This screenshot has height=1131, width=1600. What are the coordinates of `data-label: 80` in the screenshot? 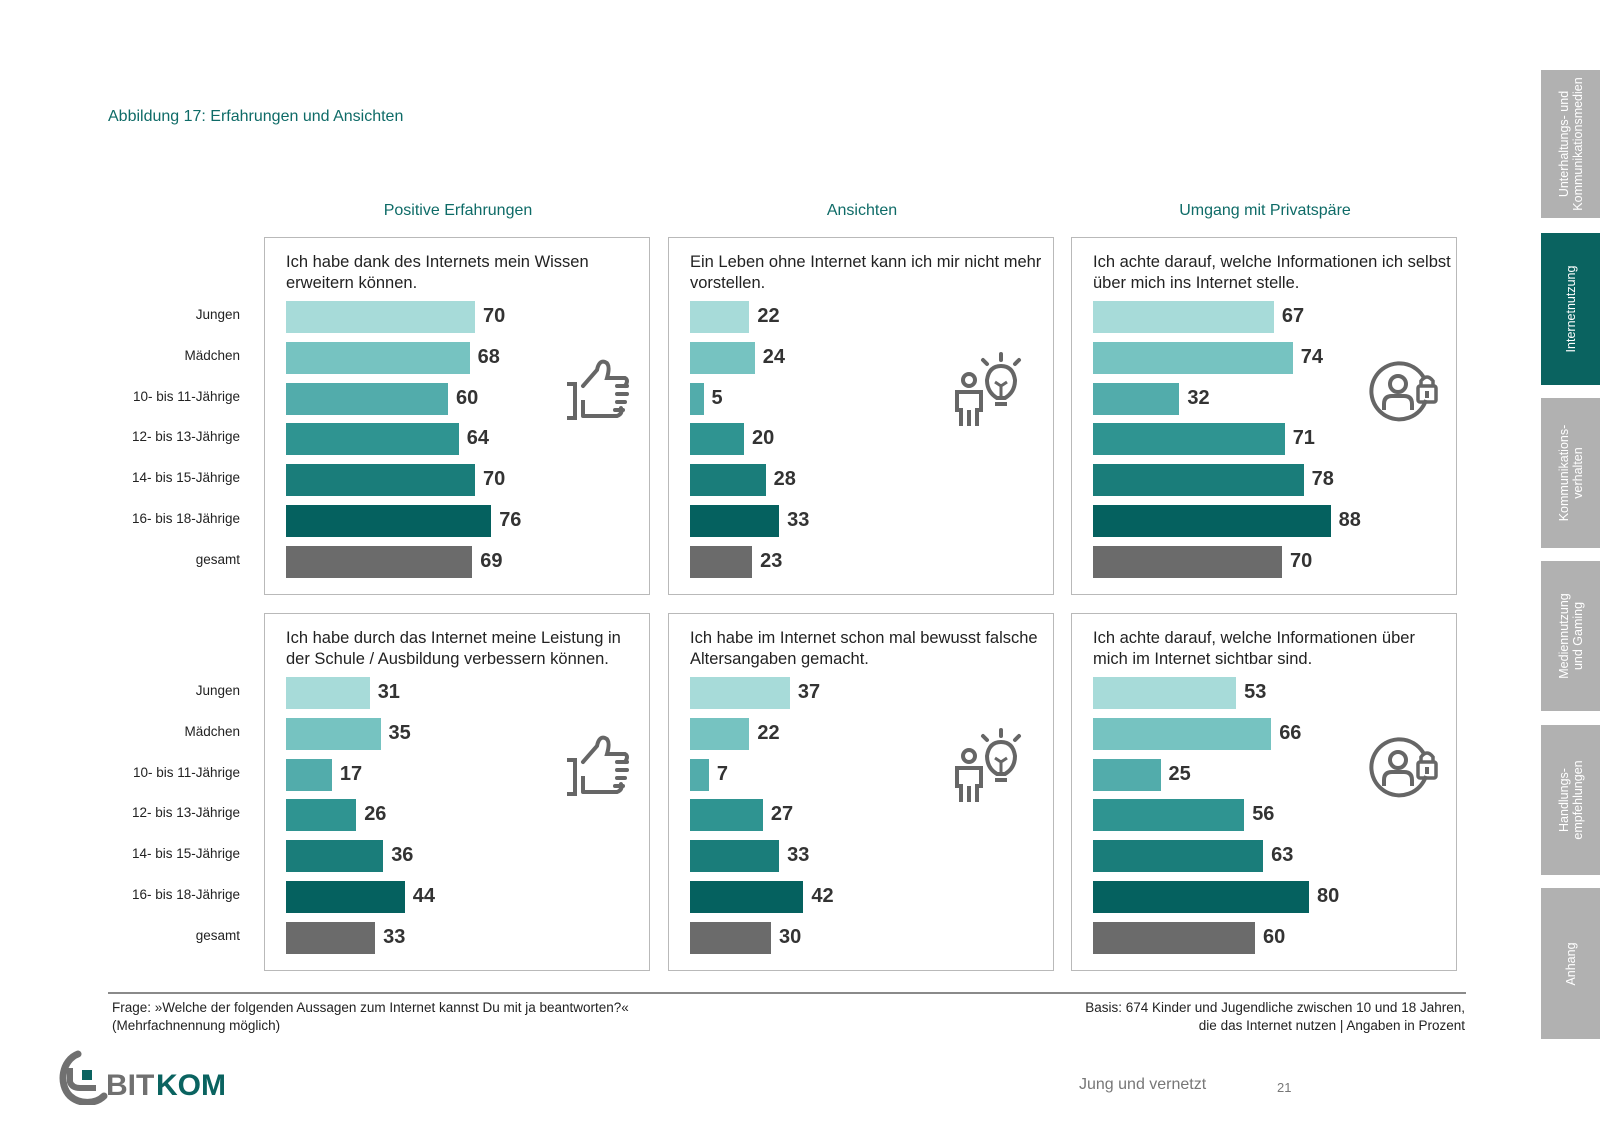 It's located at (1328, 896).